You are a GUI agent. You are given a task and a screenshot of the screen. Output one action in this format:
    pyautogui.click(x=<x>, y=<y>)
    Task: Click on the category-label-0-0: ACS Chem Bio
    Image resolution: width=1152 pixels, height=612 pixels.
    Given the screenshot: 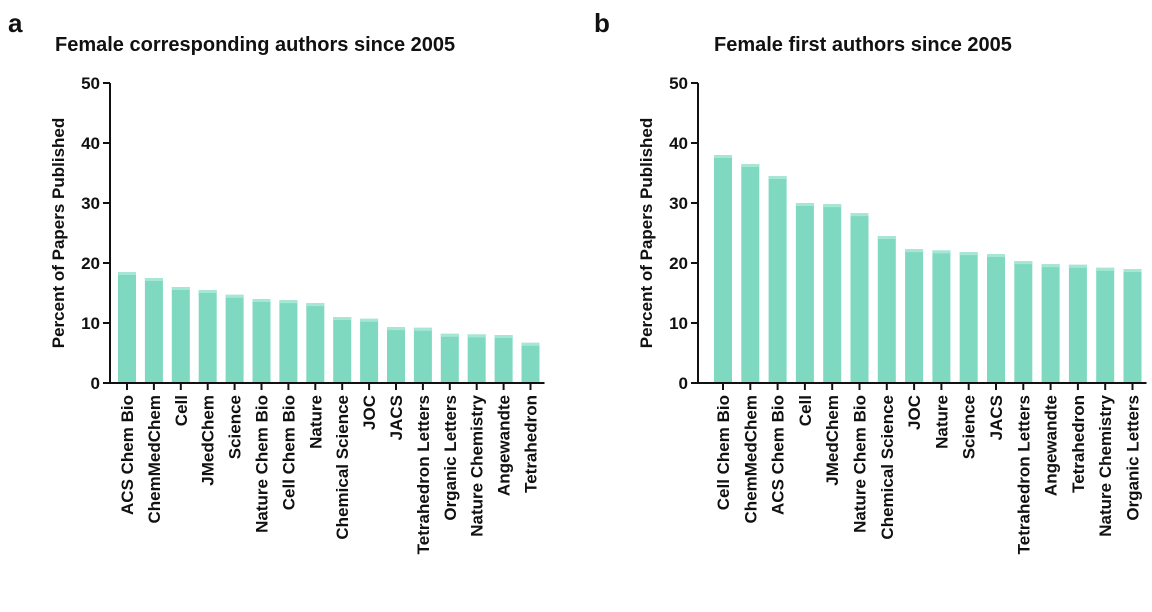 What is the action you would take?
    pyautogui.click(x=127, y=455)
    